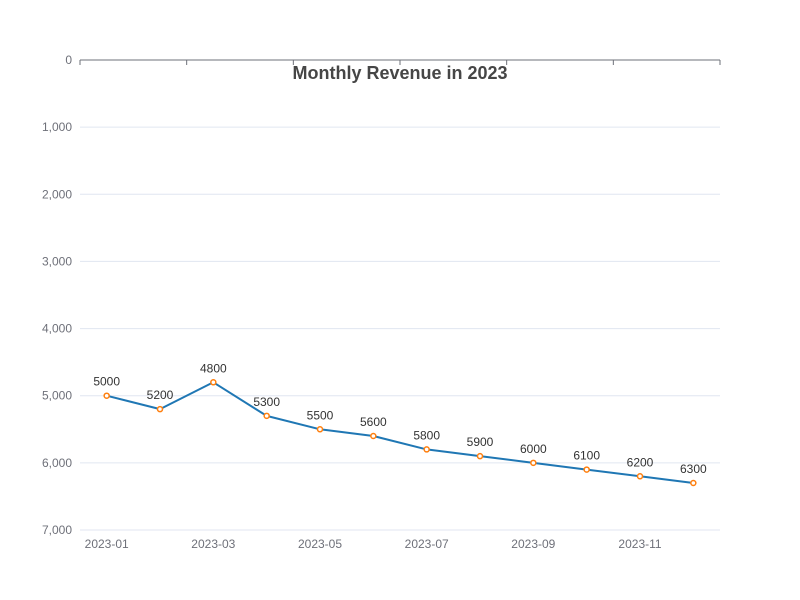 The height and width of the screenshot is (600, 800). I want to click on y-tick-label: 4,000, so click(57, 329).